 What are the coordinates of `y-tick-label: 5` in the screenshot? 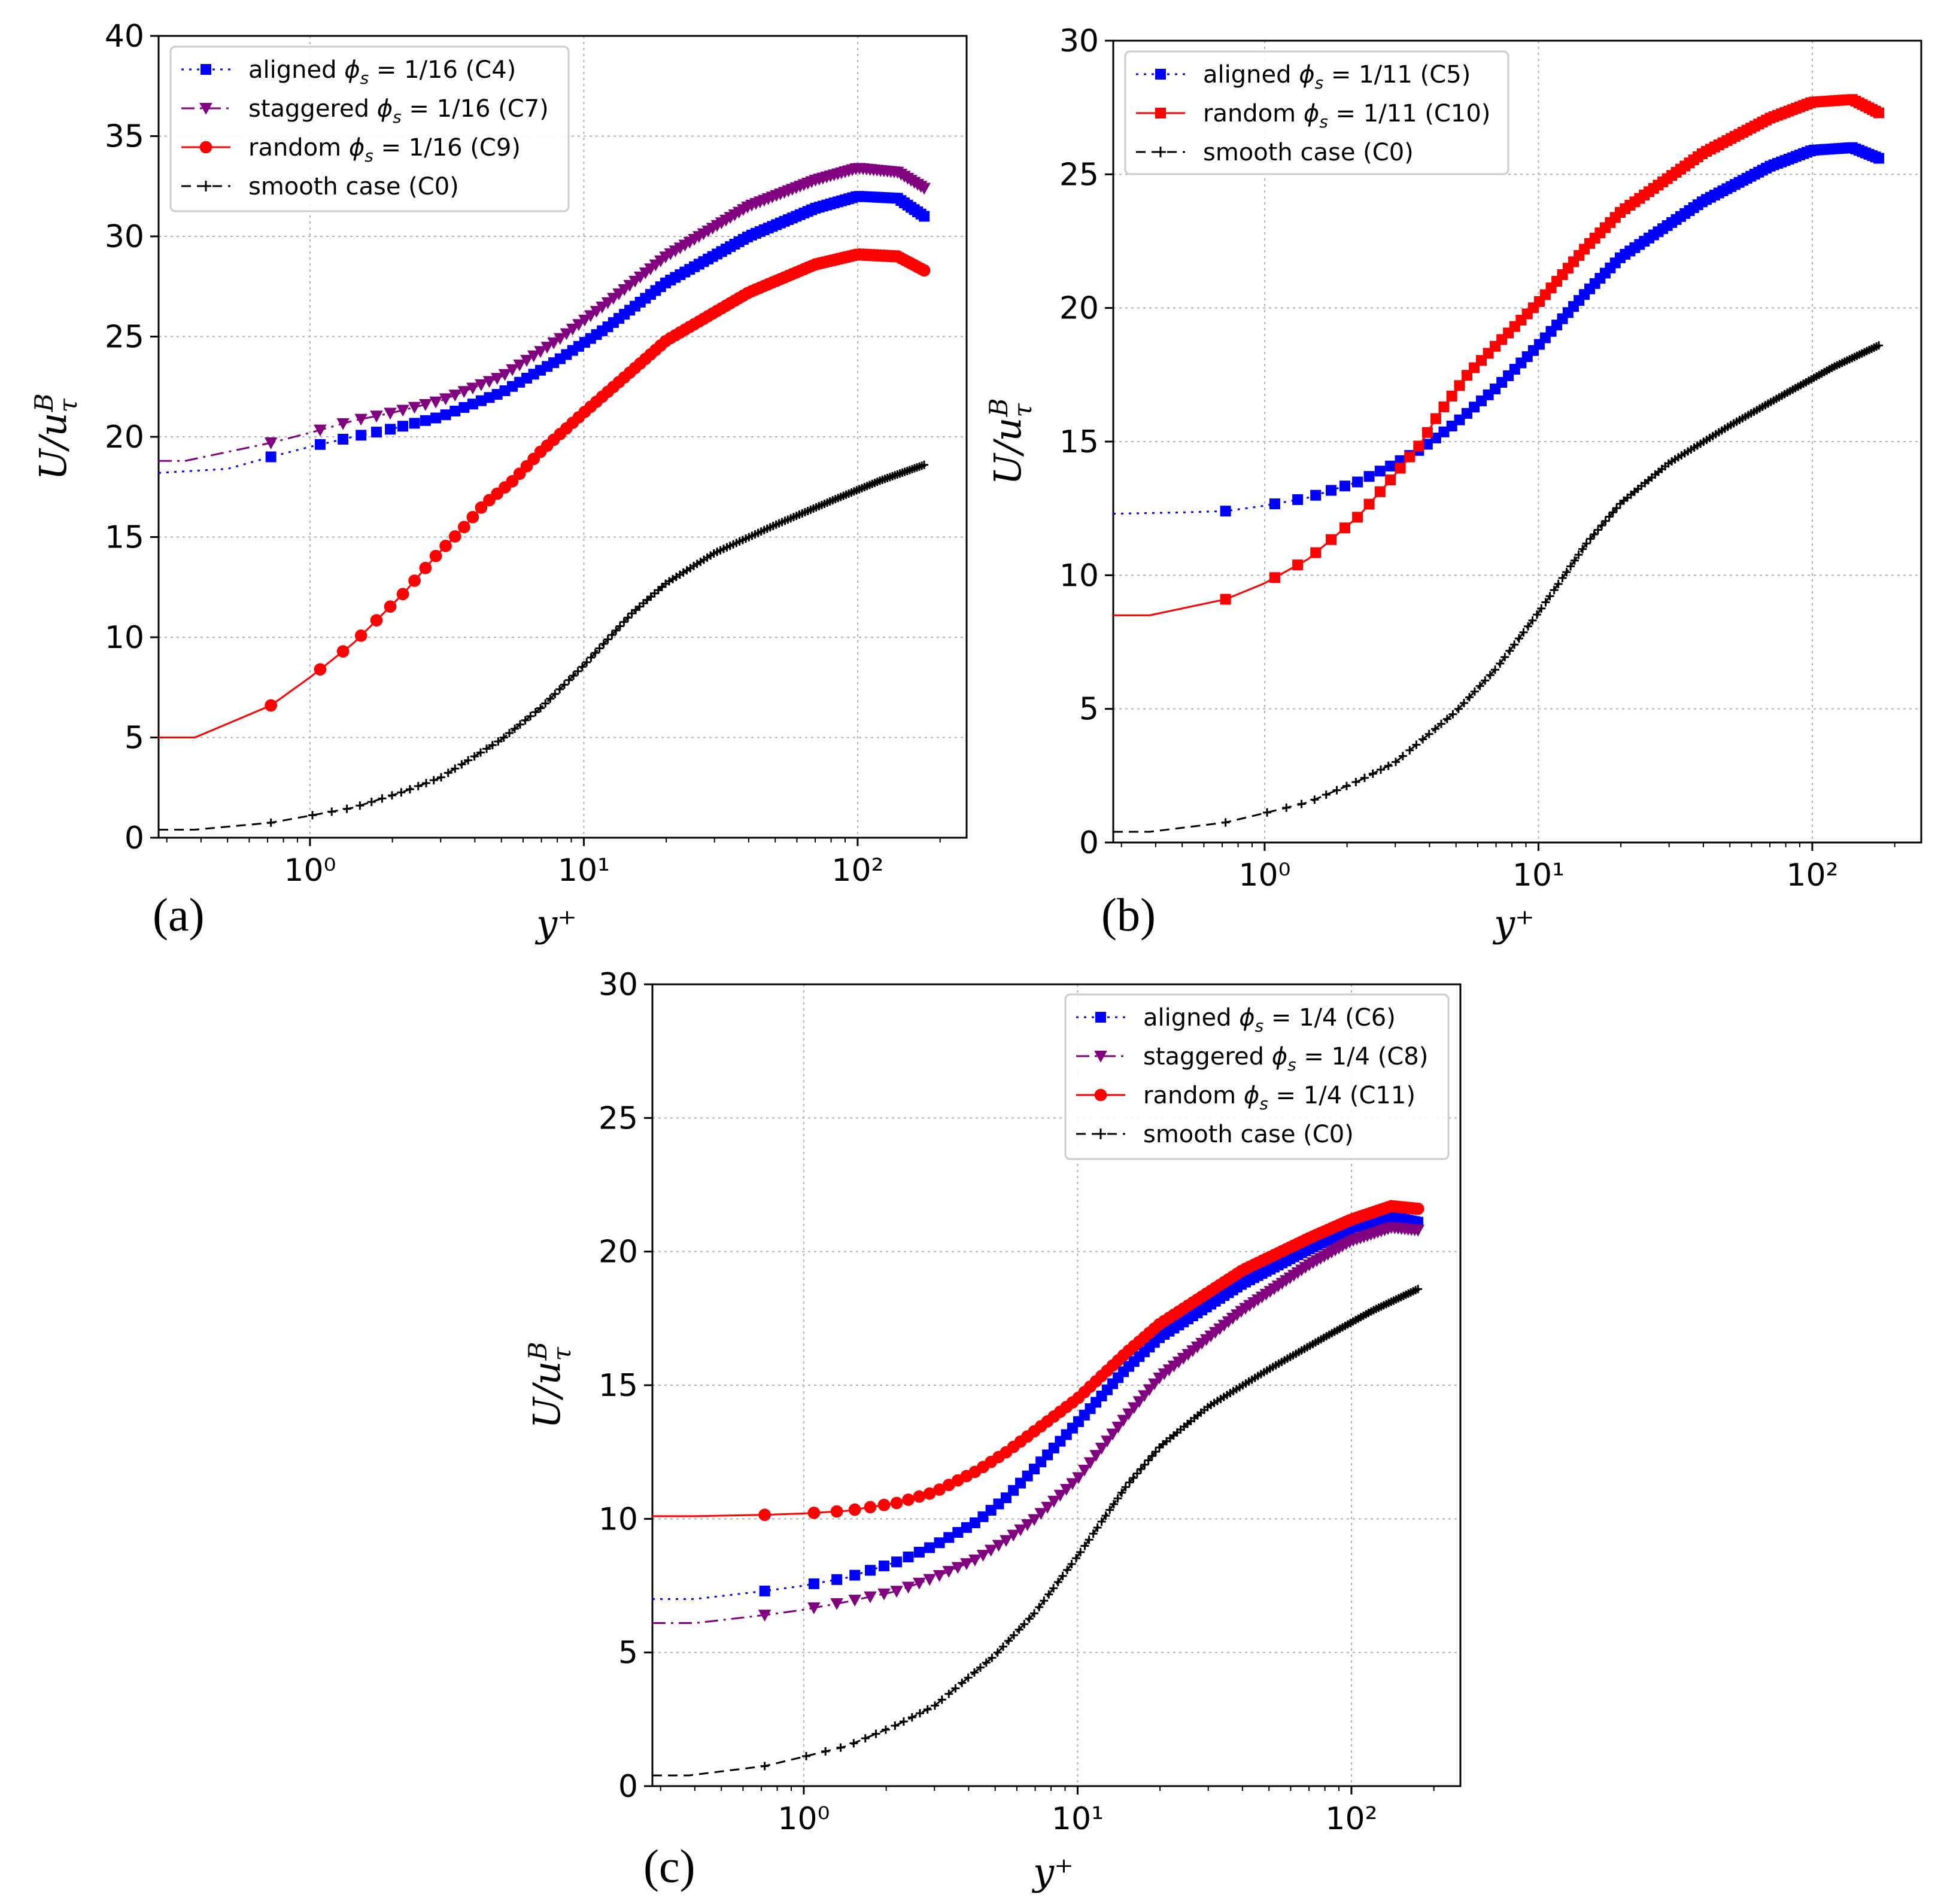 It's located at (628, 1653).